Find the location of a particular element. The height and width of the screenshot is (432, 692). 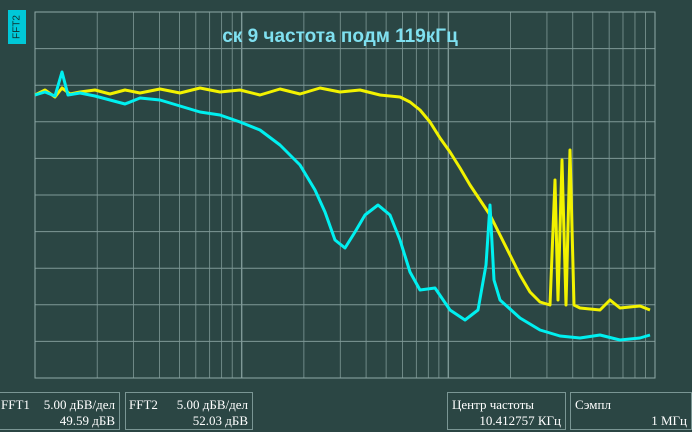

readout-center: Центр частоты 10.412757 КГц is located at coordinates (506, 411).